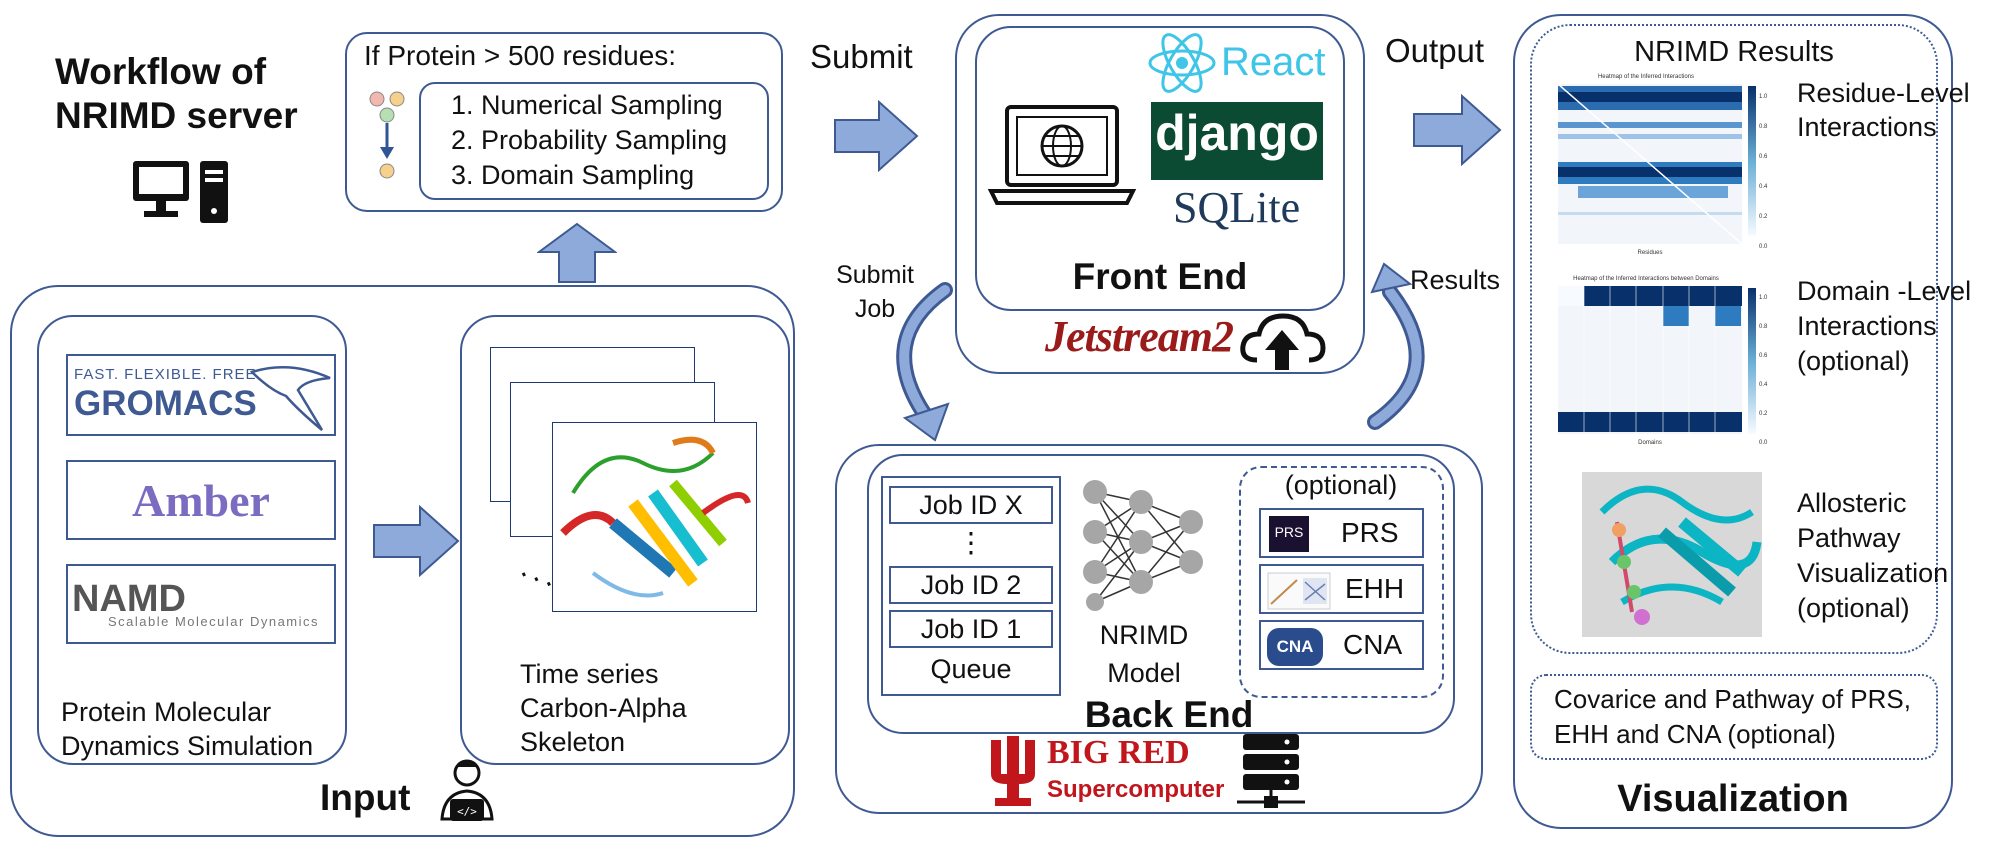 This screenshot has height=855, width=2000. What do you see at coordinates (1763, 97) in the screenshot?
I see `residue-colorbar-tick: 1.0` at bounding box center [1763, 97].